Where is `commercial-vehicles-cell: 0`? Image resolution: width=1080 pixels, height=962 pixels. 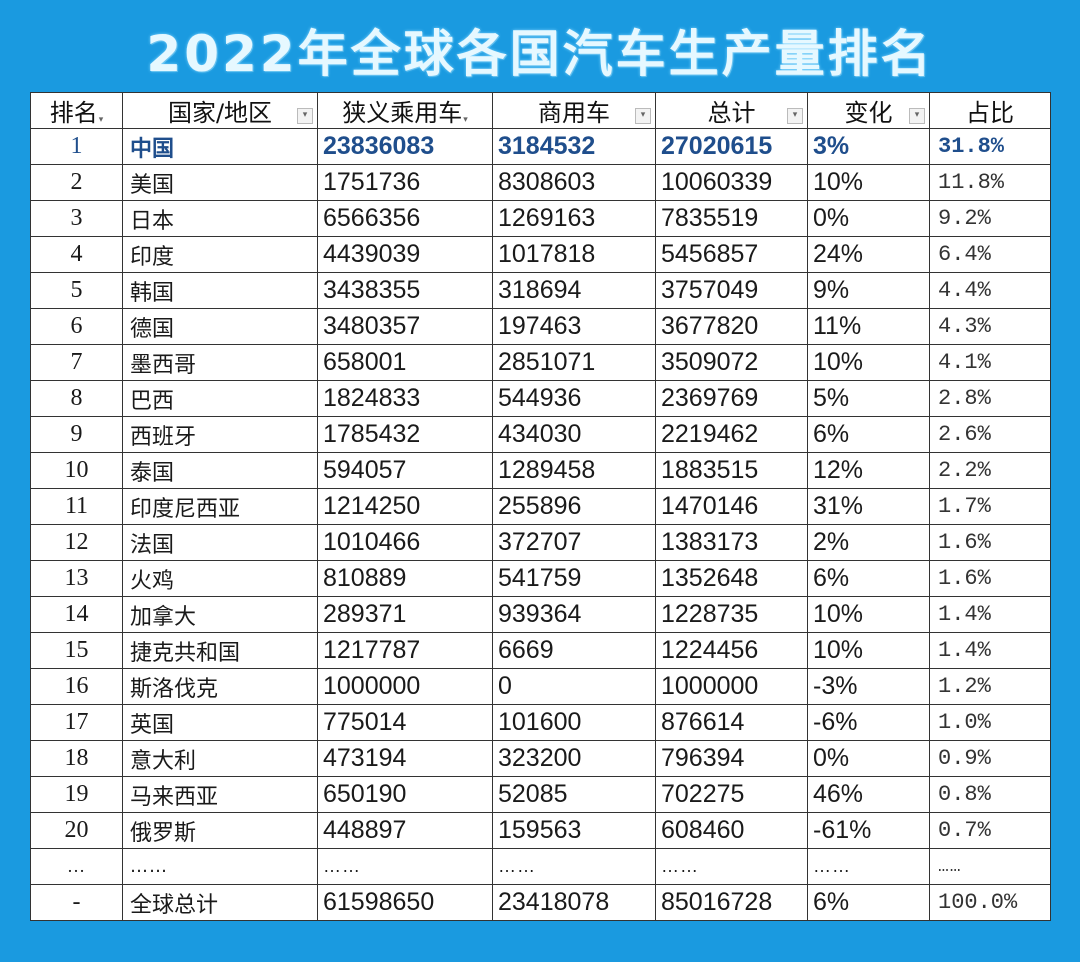
commercial-vehicles-cell: 0 is located at coordinates (574, 686).